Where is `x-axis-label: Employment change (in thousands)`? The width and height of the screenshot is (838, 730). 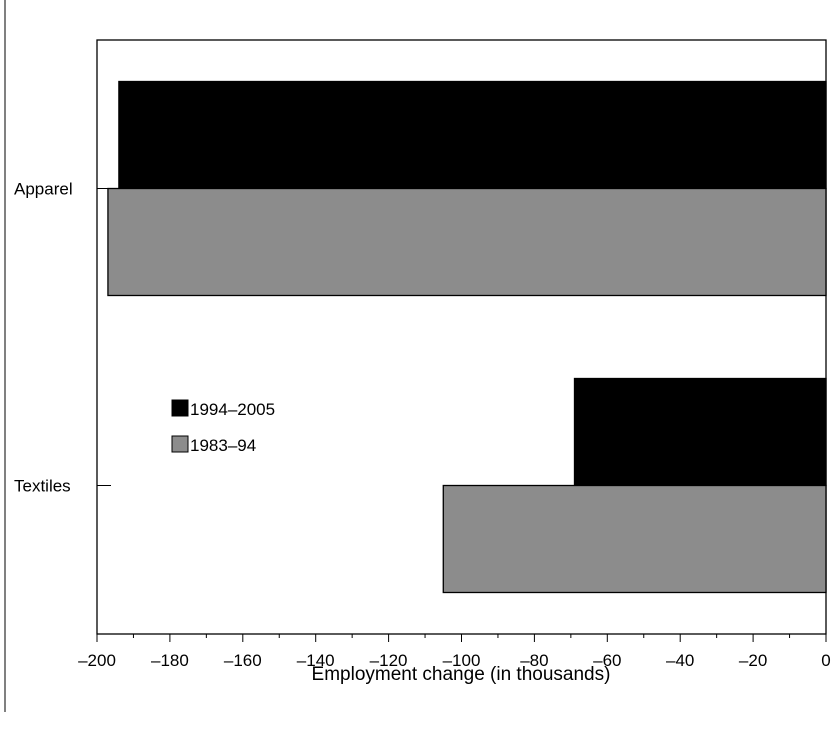
x-axis-label: Employment change (in thousands) is located at coordinates (461, 674).